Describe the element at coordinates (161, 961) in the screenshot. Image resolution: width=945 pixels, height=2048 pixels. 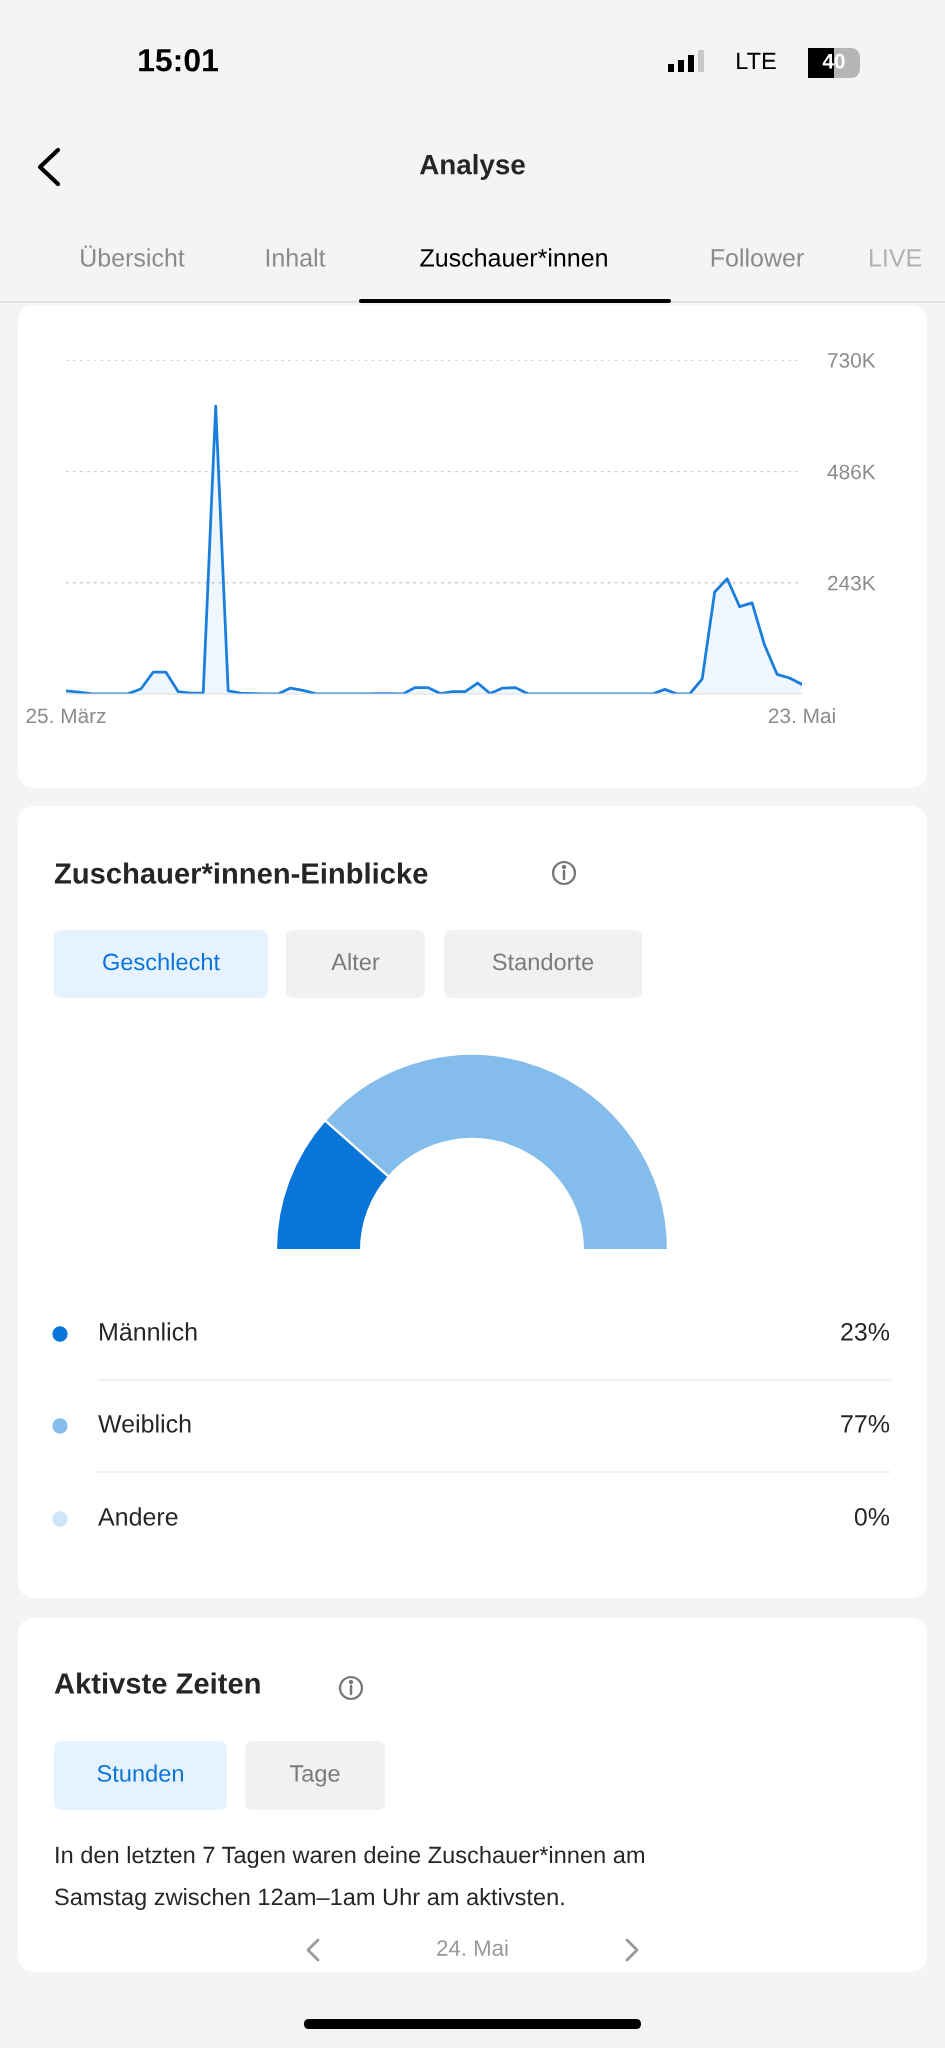
I see `text: Geschlecht` at that location.